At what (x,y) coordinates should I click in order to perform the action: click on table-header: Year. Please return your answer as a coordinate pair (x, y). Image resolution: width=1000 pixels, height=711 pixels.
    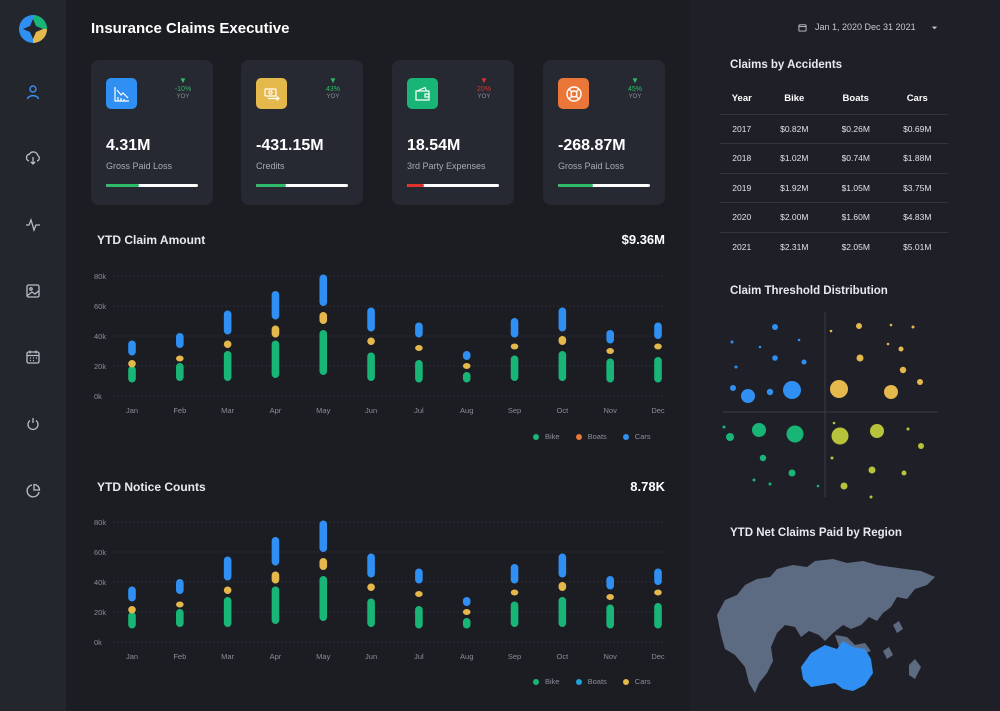
    Looking at the image, I should click on (742, 99).